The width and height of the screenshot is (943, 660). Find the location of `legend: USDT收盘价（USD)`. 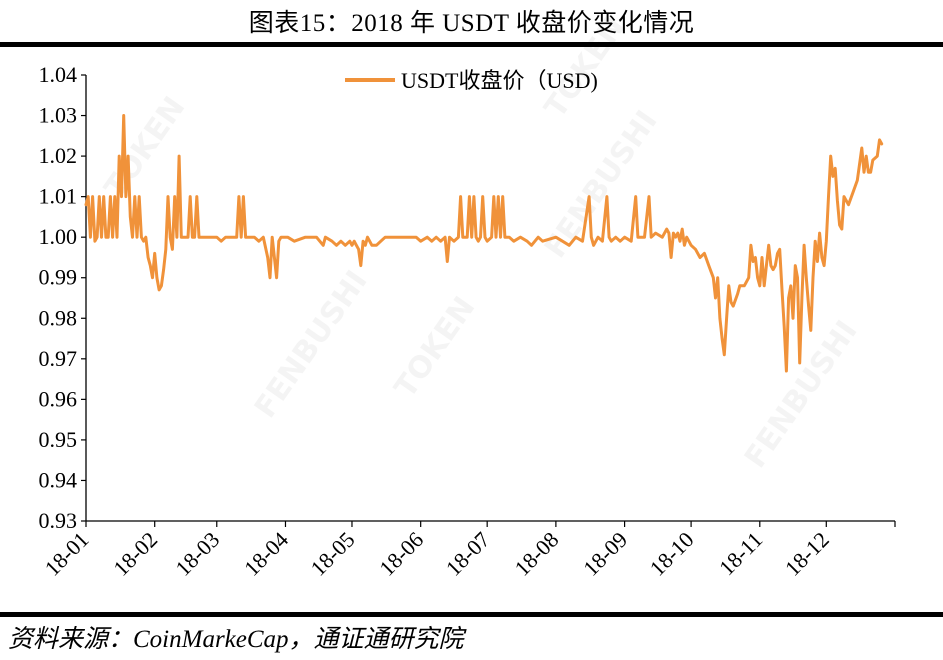

legend: USDT收盘价（USD) is located at coordinates (471, 80).